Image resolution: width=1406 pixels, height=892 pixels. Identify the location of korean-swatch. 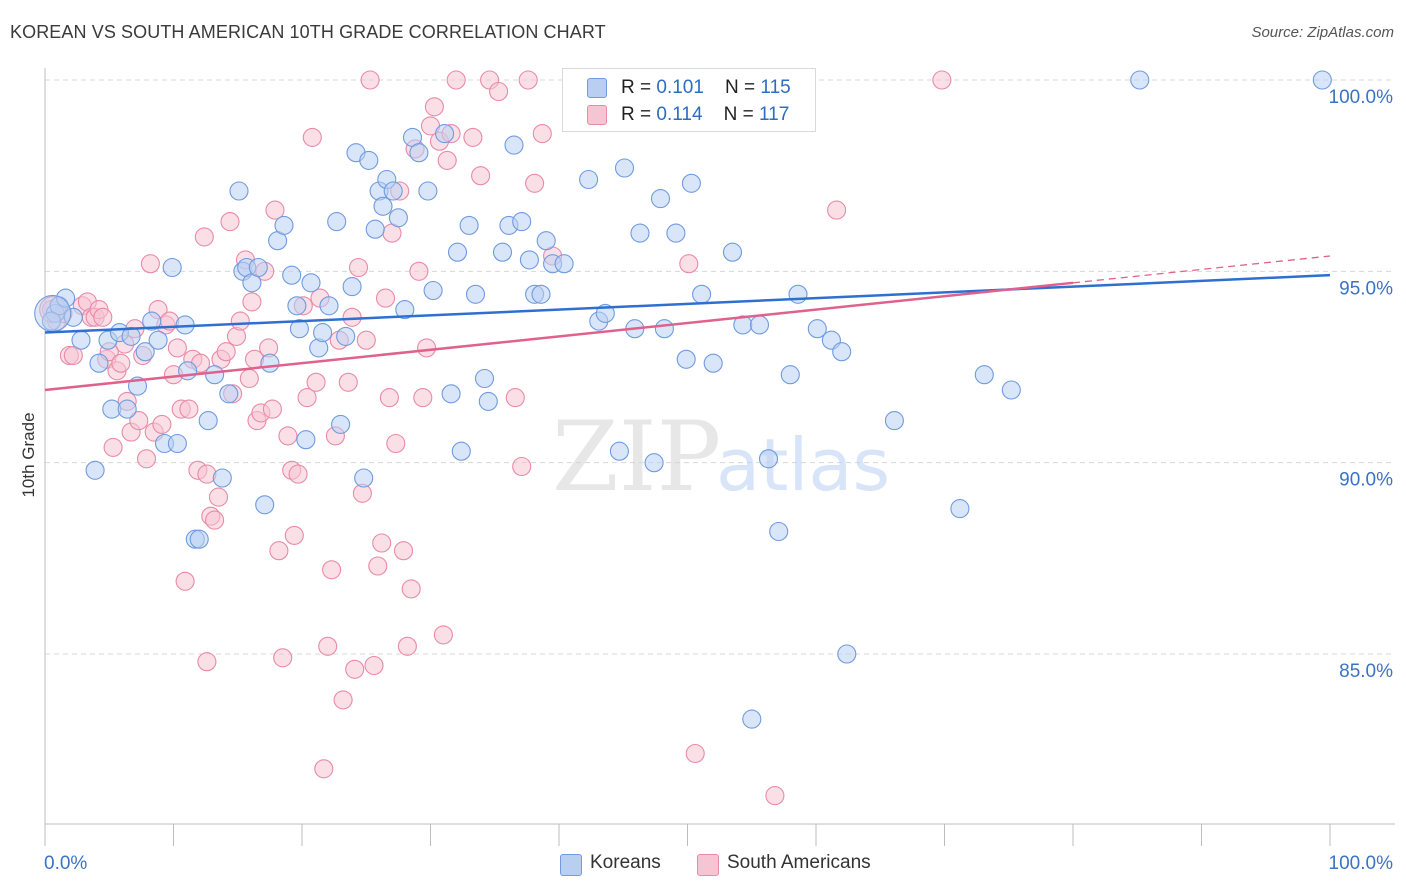
(597, 88).